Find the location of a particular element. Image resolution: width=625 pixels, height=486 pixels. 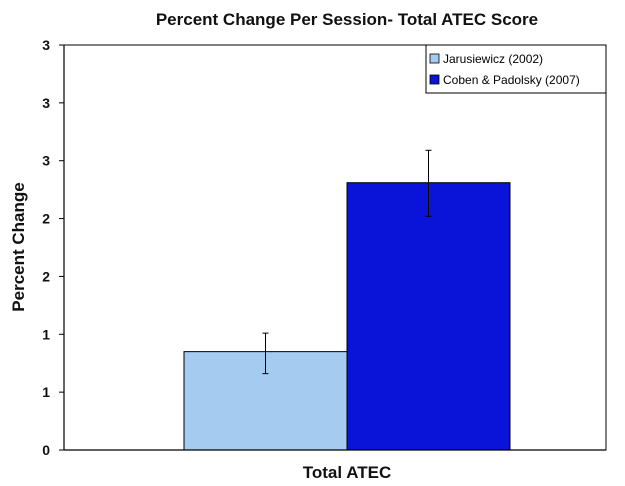

legend-box is located at coordinates (516, 69).